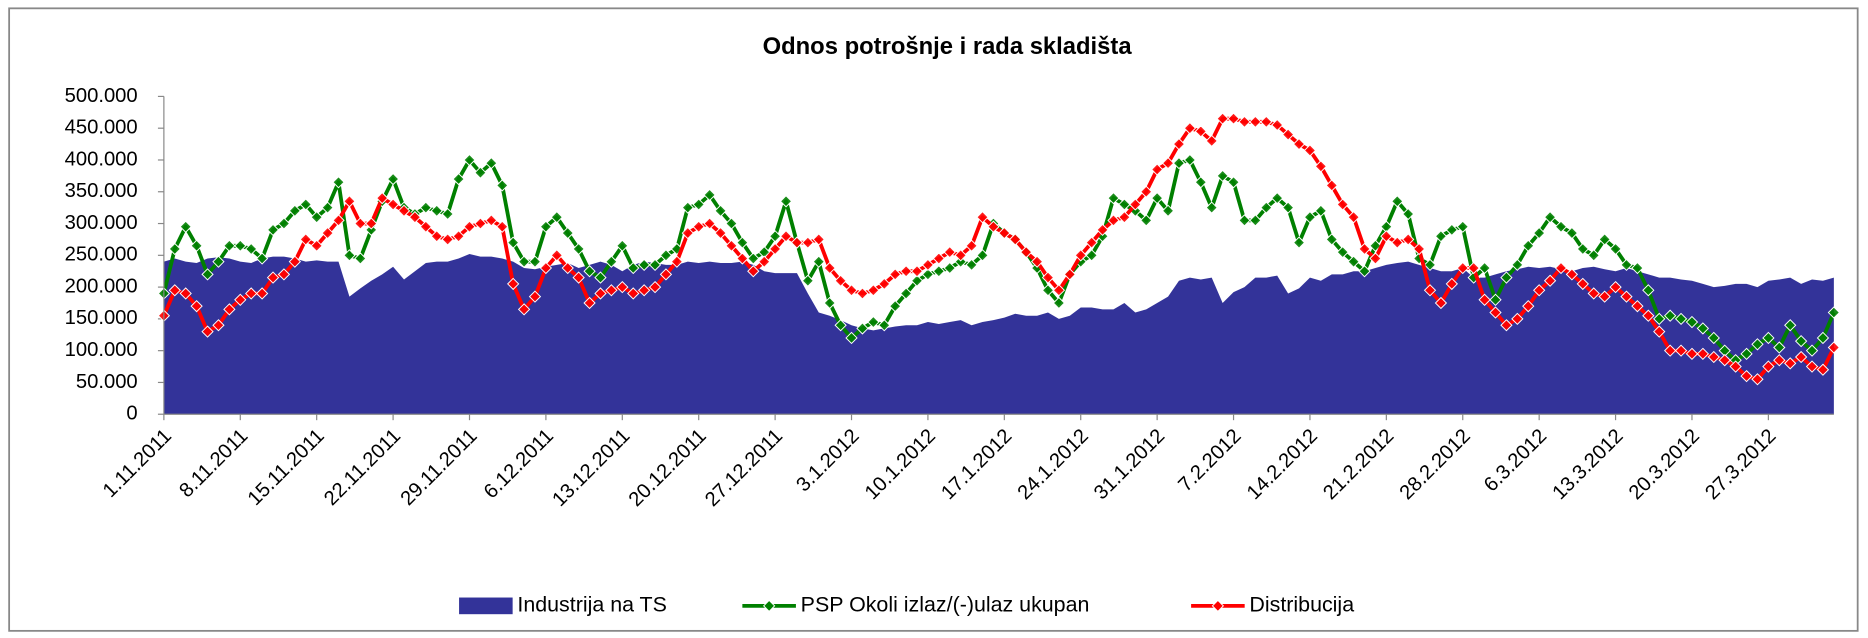 Image resolution: width=1868 pixels, height=638 pixels. Describe the element at coordinates (101, 128) in the screenshot. I see `y-tick-label: 450.000` at that location.